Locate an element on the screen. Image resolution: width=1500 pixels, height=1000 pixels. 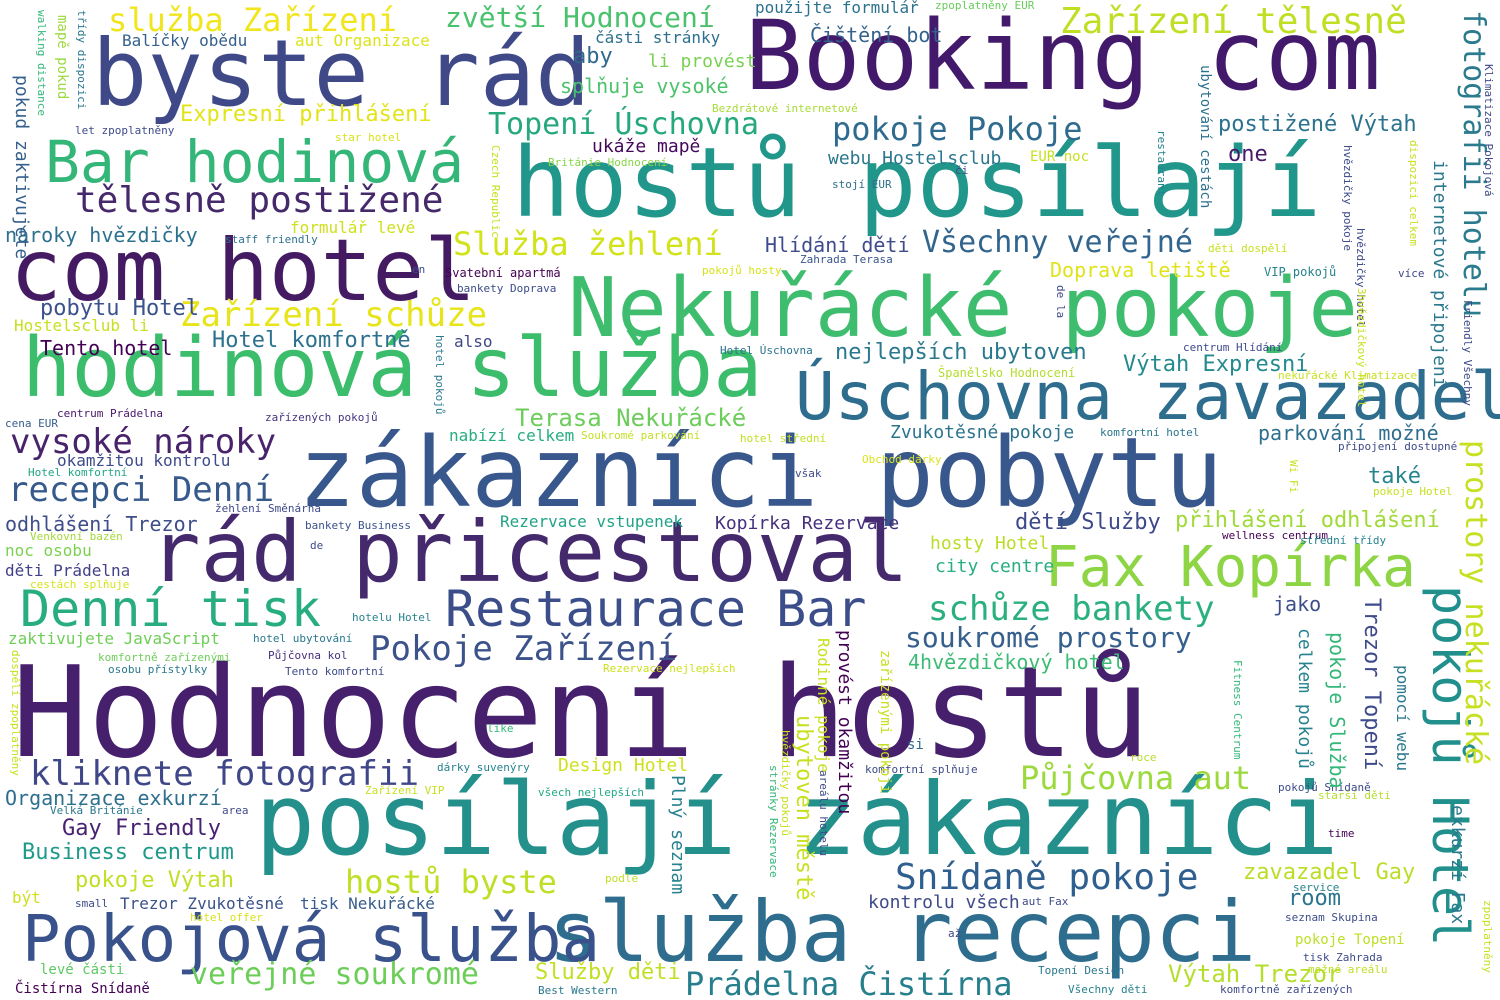
word: bankety Doprava is located at coordinates (507, 288).